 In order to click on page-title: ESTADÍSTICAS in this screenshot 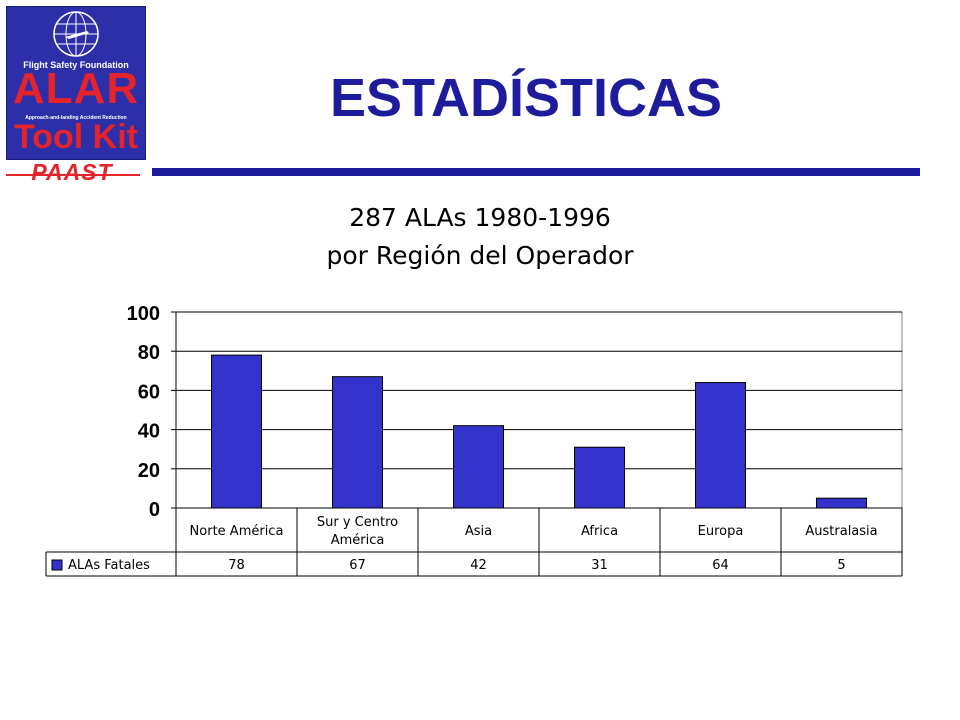, I will do `click(526, 98)`.